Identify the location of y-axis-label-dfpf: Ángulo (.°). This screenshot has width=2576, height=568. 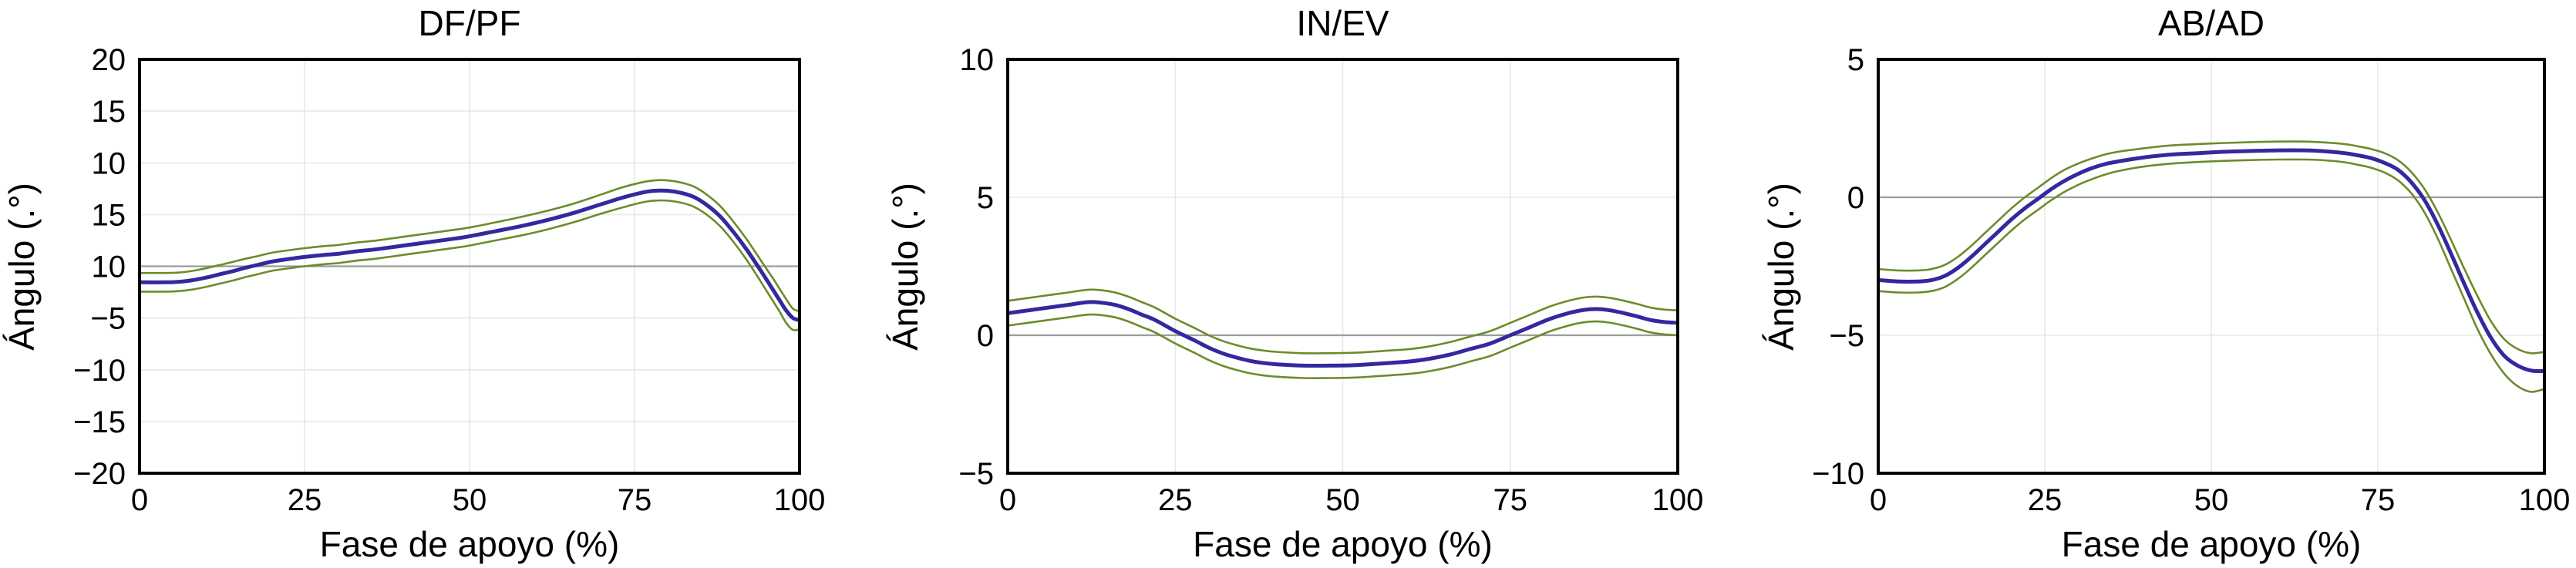
(22, 267).